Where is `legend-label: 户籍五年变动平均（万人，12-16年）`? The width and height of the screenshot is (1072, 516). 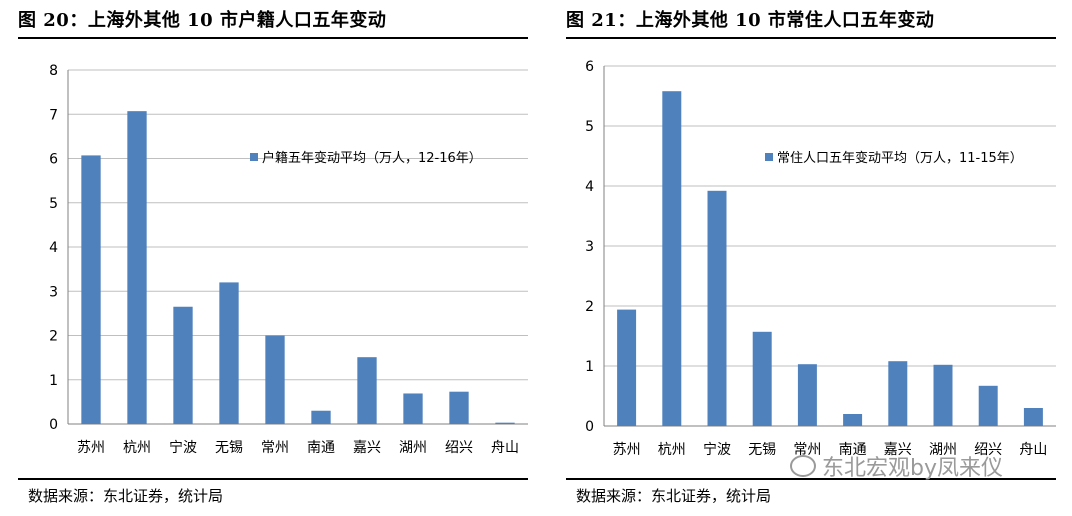 legend-label: 户籍五年变动平均（万人，12-16年） is located at coordinates (372, 158).